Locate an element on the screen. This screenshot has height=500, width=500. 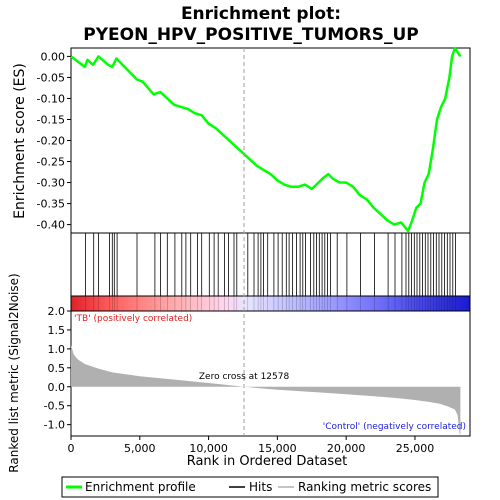
hits-panel is located at coordinates (270, 264).